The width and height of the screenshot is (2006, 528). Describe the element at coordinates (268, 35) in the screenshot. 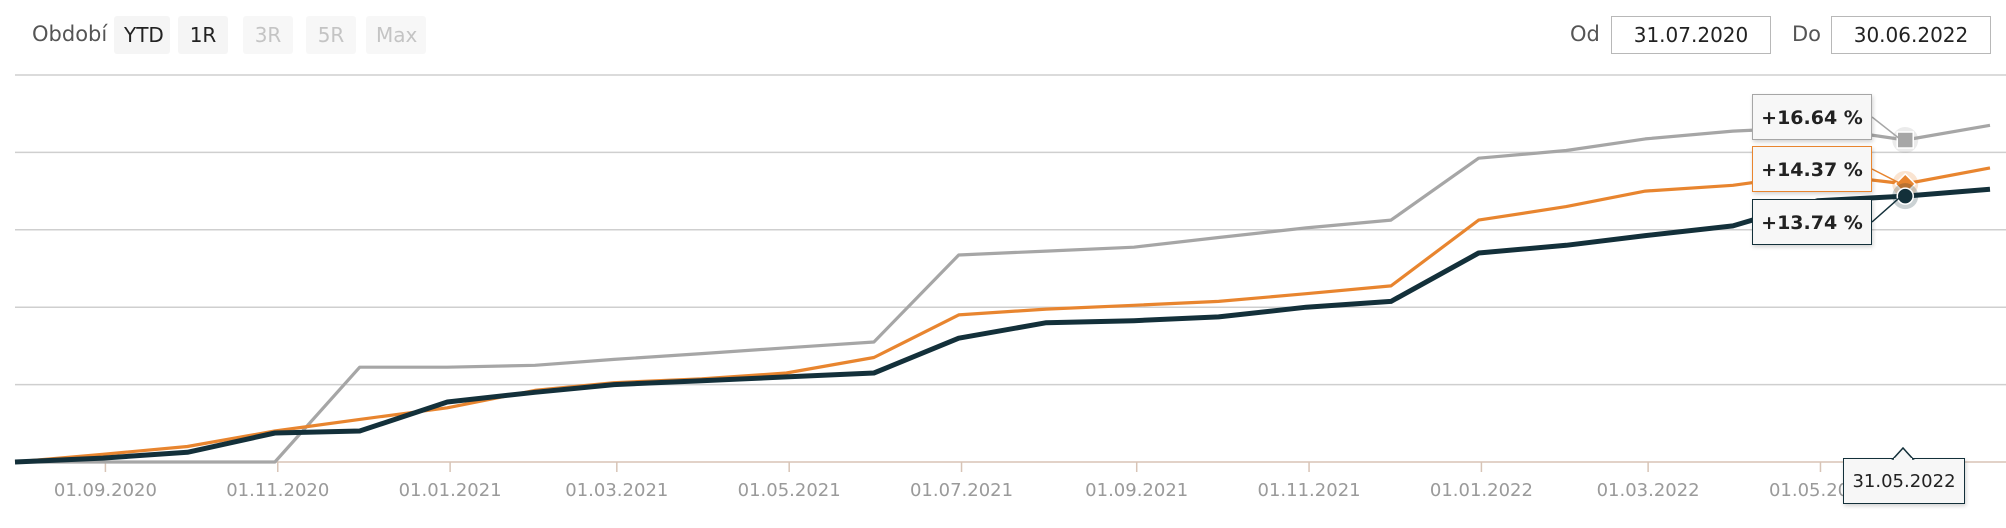

I see `range-button-3r: 3R` at that location.